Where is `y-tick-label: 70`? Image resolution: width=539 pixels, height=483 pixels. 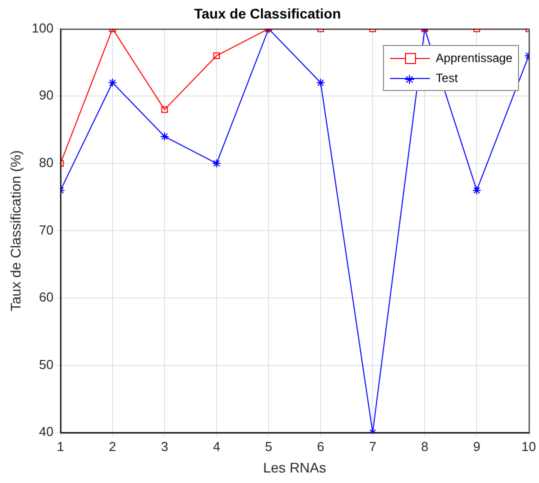
y-tick-label: 70 is located at coordinates (46, 230).